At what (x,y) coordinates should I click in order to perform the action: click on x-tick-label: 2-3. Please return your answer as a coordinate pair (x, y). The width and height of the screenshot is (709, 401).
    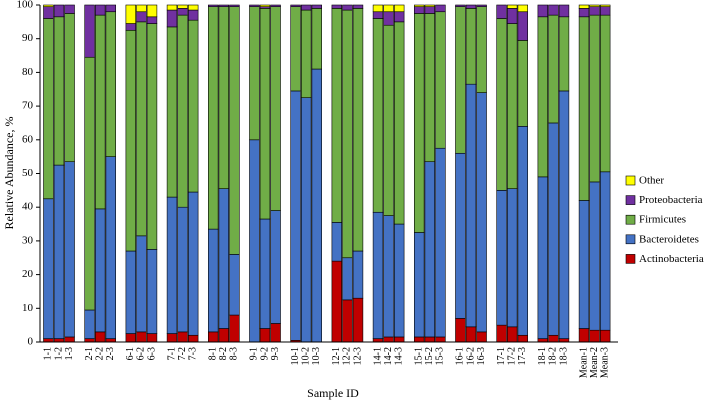
    Looking at the image, I should click on (110, 353).